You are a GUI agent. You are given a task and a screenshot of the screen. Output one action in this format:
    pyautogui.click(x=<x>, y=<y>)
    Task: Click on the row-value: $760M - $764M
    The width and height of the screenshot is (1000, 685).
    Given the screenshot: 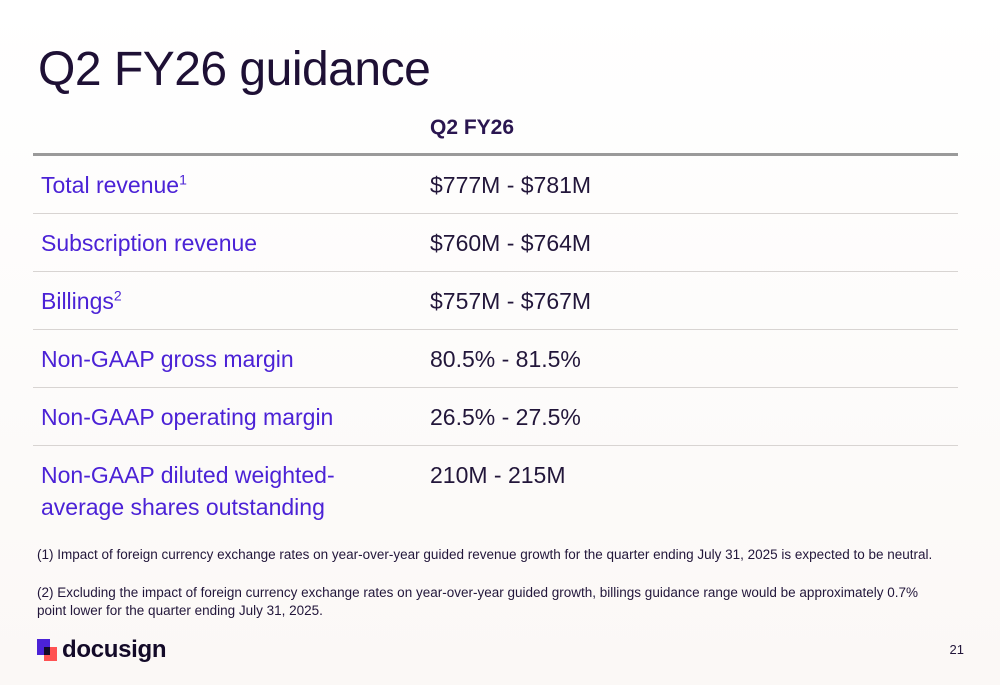 What is the action you would take?
    pyautogui.click(x=511, y=243)
    